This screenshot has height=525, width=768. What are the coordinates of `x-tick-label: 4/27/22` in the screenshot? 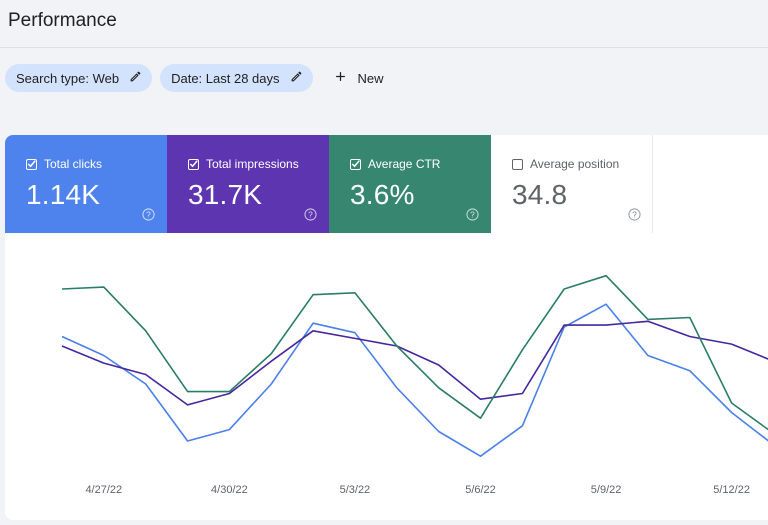 It's located at (103, 490).